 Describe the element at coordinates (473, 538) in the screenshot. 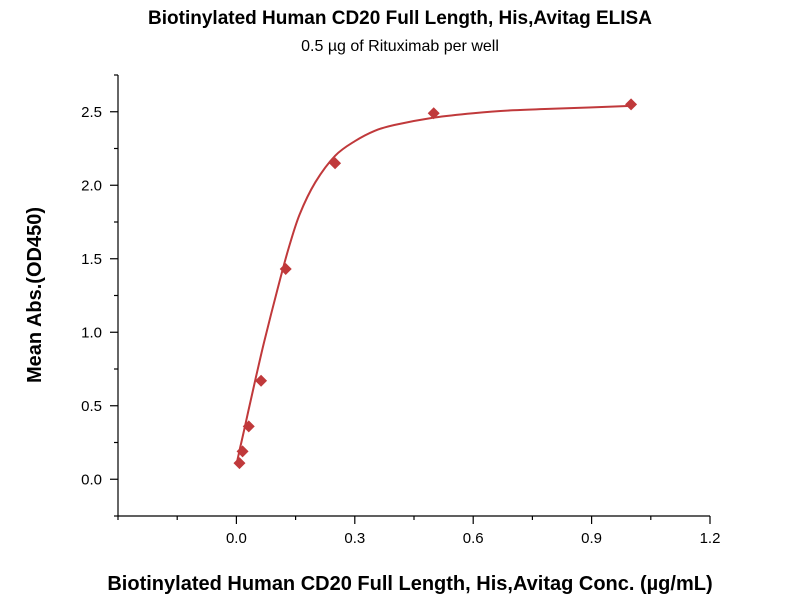

I see `x-tick-label: 0.6` at that location.